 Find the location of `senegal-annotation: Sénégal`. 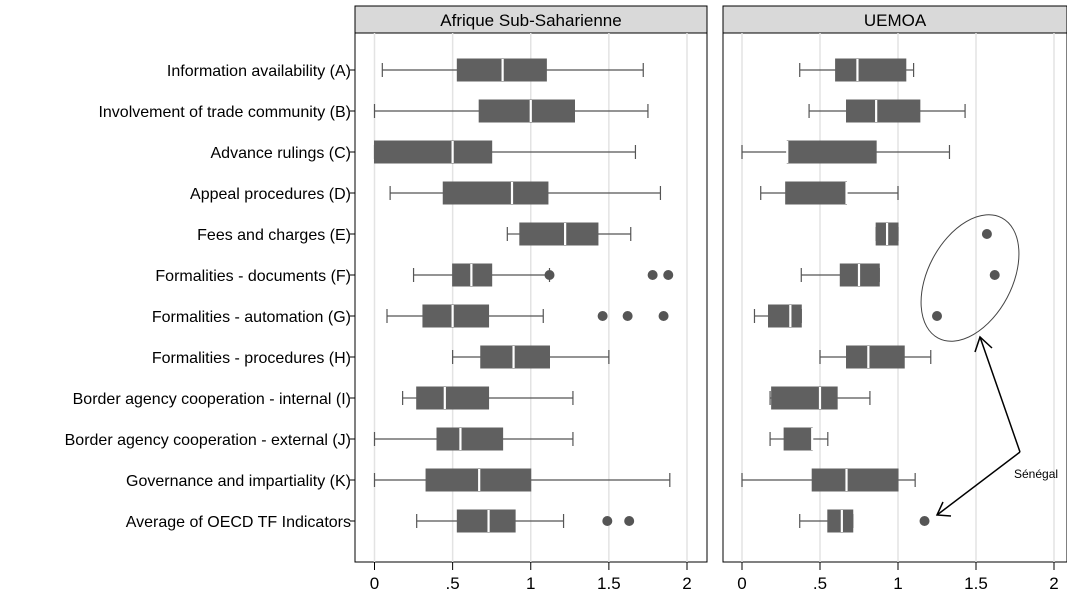

senegal-annotation: Sénégal is located at coordinates (989, 365).